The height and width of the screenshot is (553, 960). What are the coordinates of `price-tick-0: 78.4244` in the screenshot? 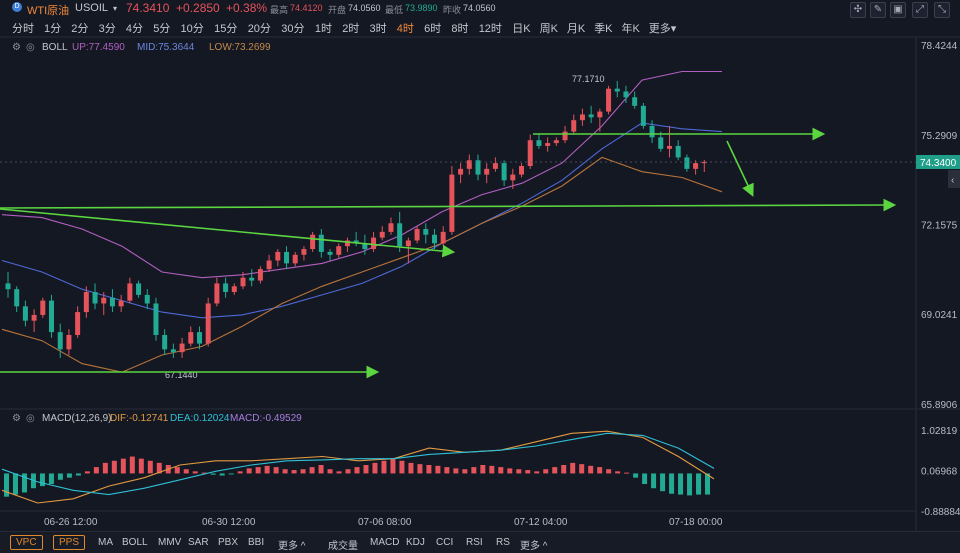 It's located at (939, 46).